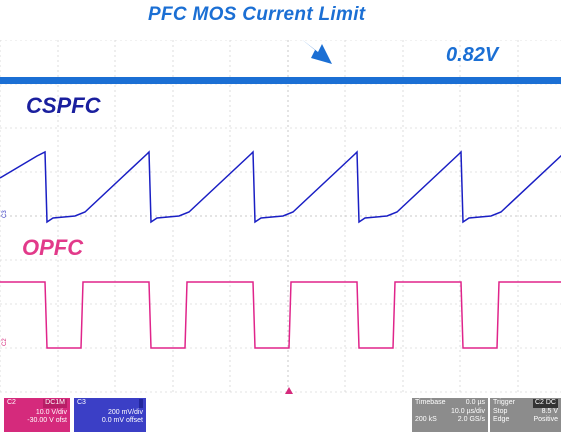 This screenshot has width=561, height=433. Describe the element at coordinates (500, 411) in the screenshot. I see `trigger-mode: Stop` at that location.